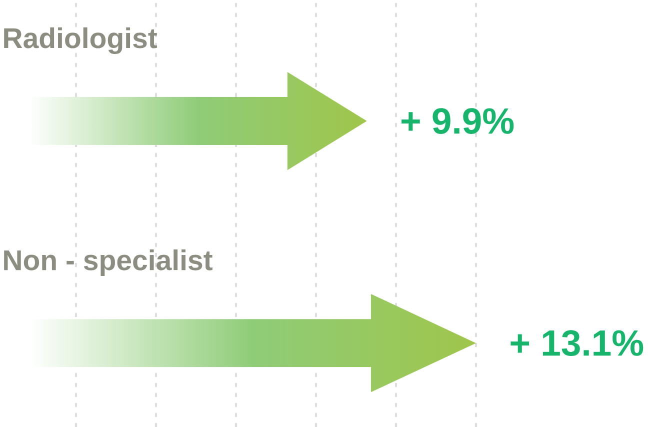 The width and height of the screenshot is (652, 427). What do you see at coordinates (108, 262) in the screenshot?
I see `y-tick-label: Non - specialist` at bounding box center [108, 262].